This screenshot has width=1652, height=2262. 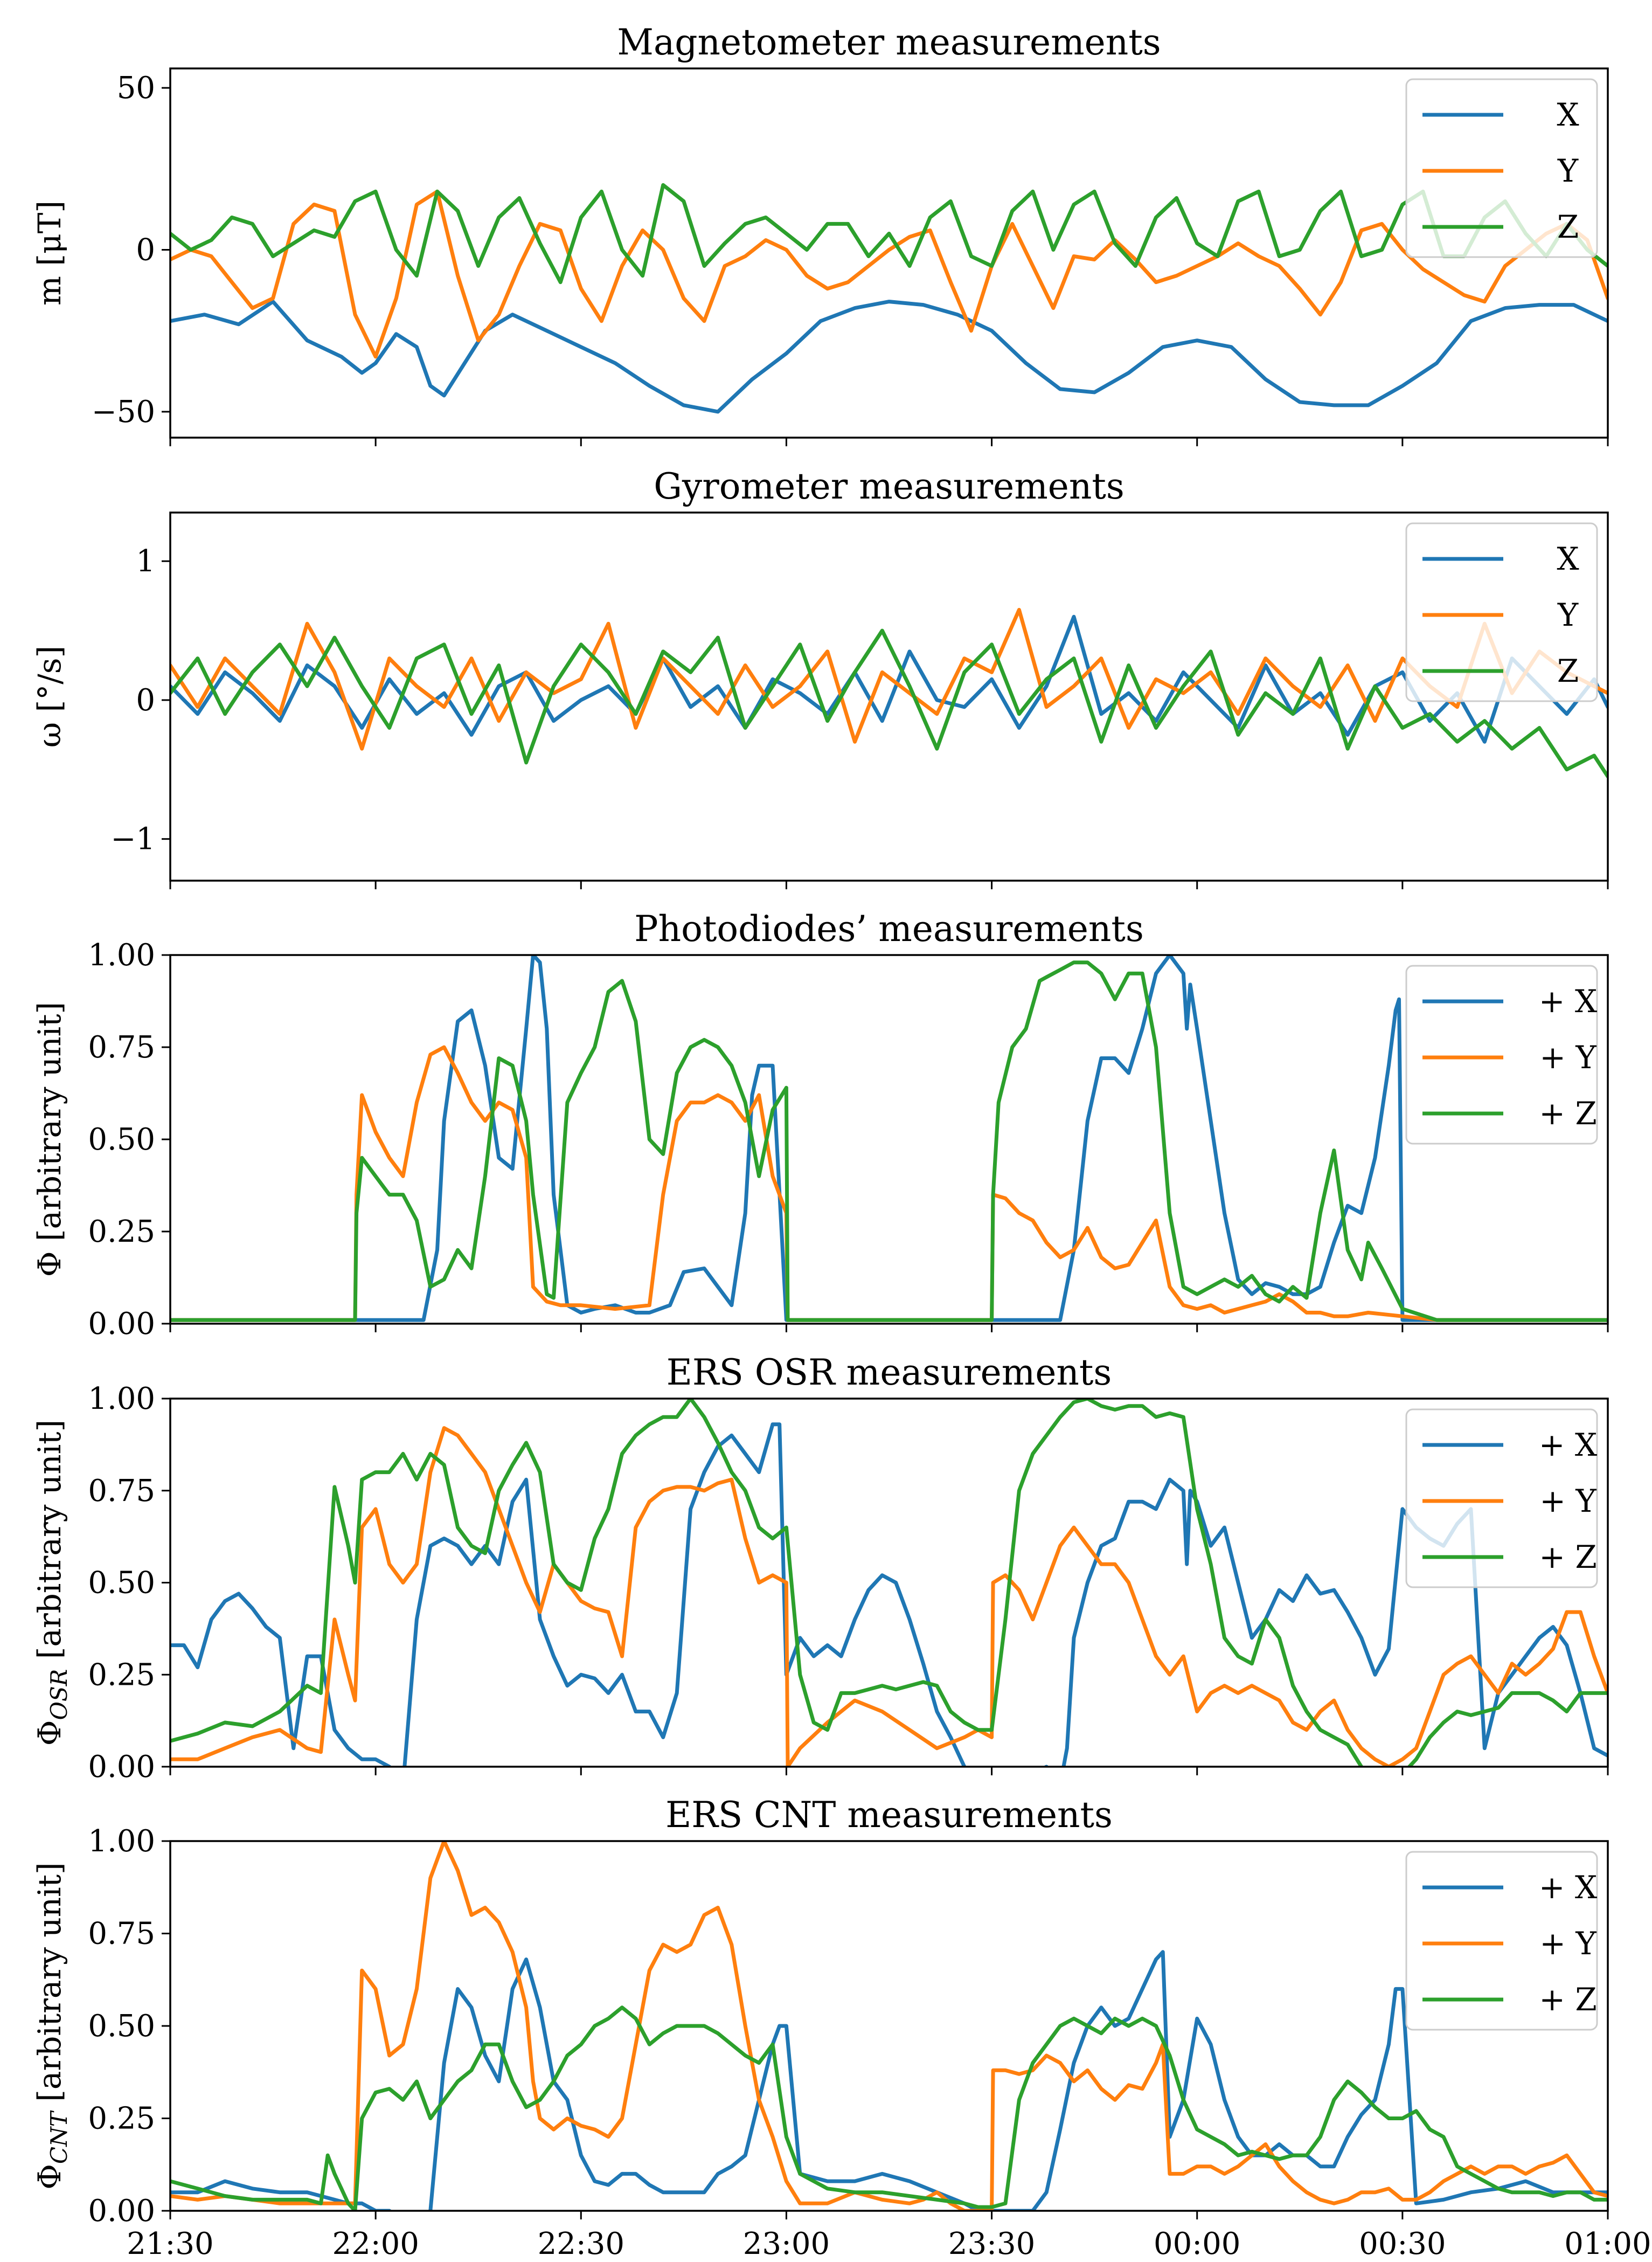 I want to click on x-tick-label: 23:00, so click(x=786, y=2243).